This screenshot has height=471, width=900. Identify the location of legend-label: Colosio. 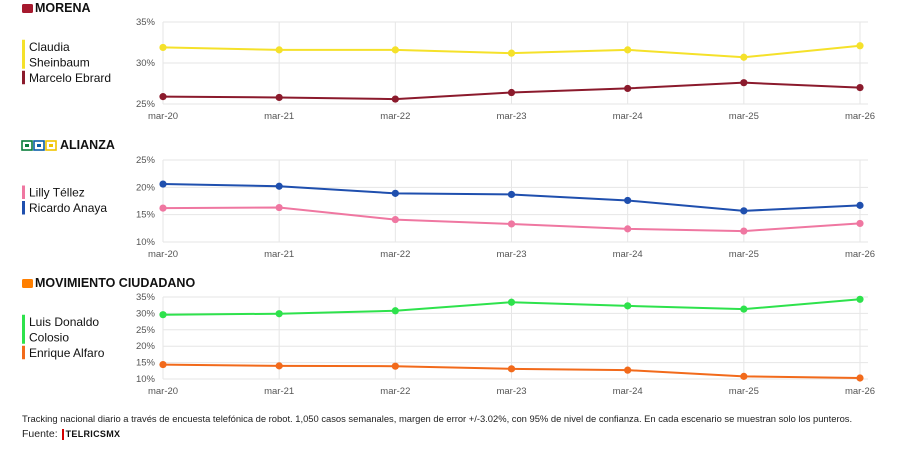
(49, 337).